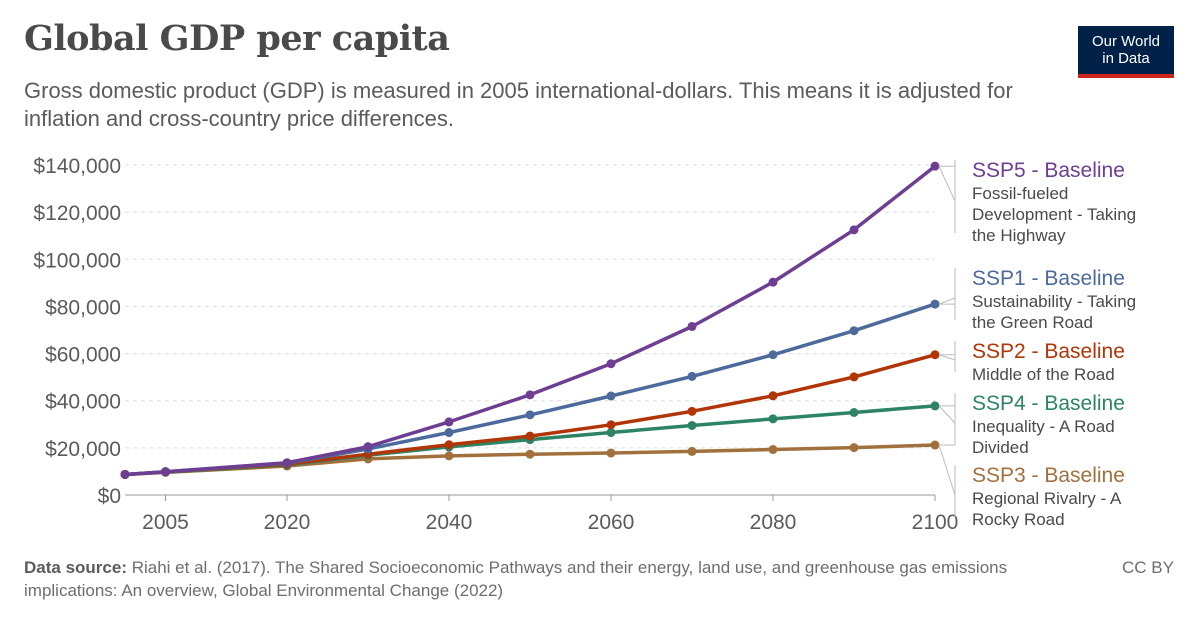 Image resolution: width=1200 pixels, height=627 pixels. Describe the element at coordinates (947, 294) in the screenshot. I see `legend-connector-ssp1` at that location.